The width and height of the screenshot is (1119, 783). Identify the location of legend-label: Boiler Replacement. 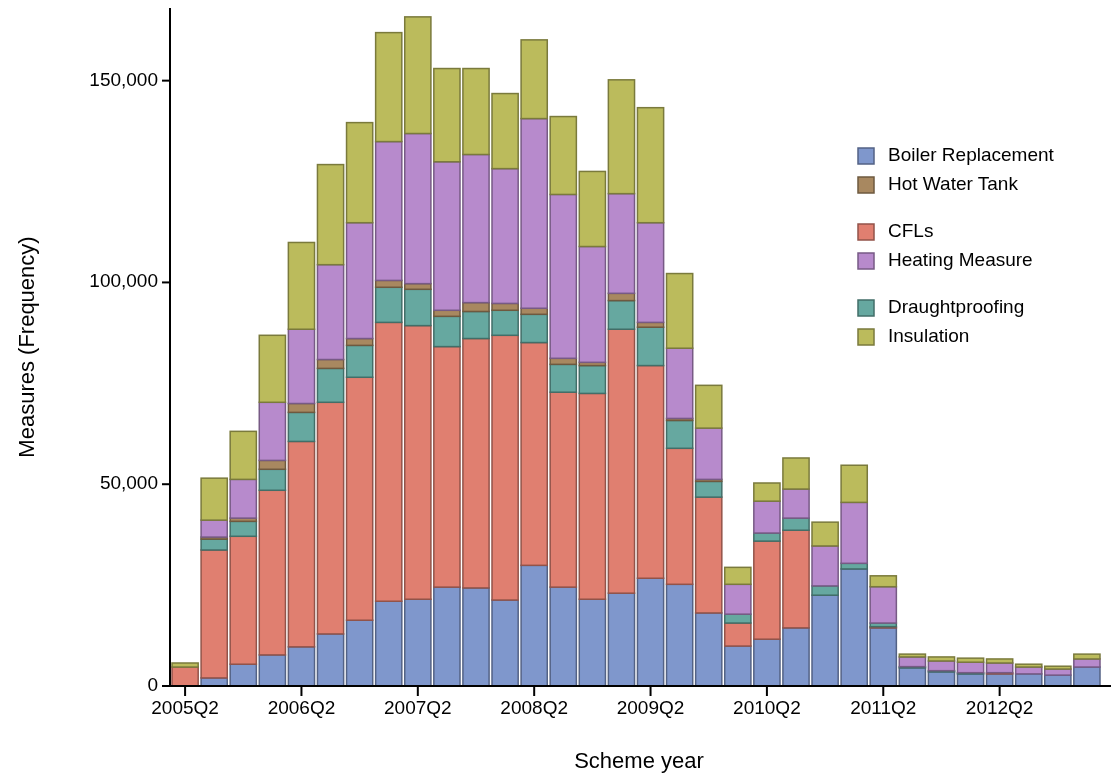
(971, 155).